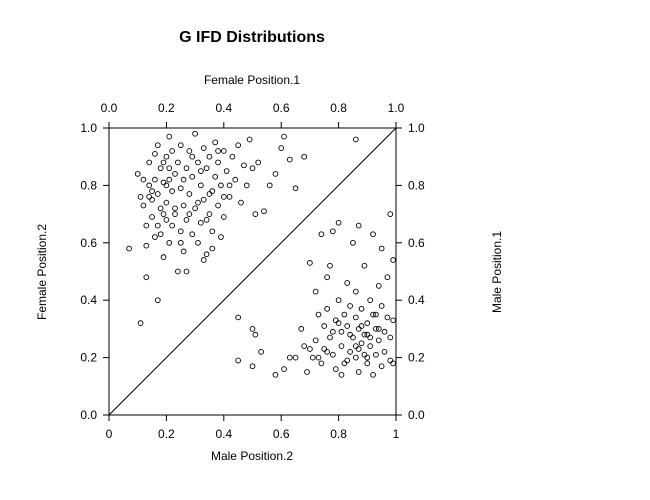 The height and width of the screenshot is (500, 650). Describe the element at coordinates (109, 108) in the screenshot. I see `top-tick-label: 0.0` at that location.